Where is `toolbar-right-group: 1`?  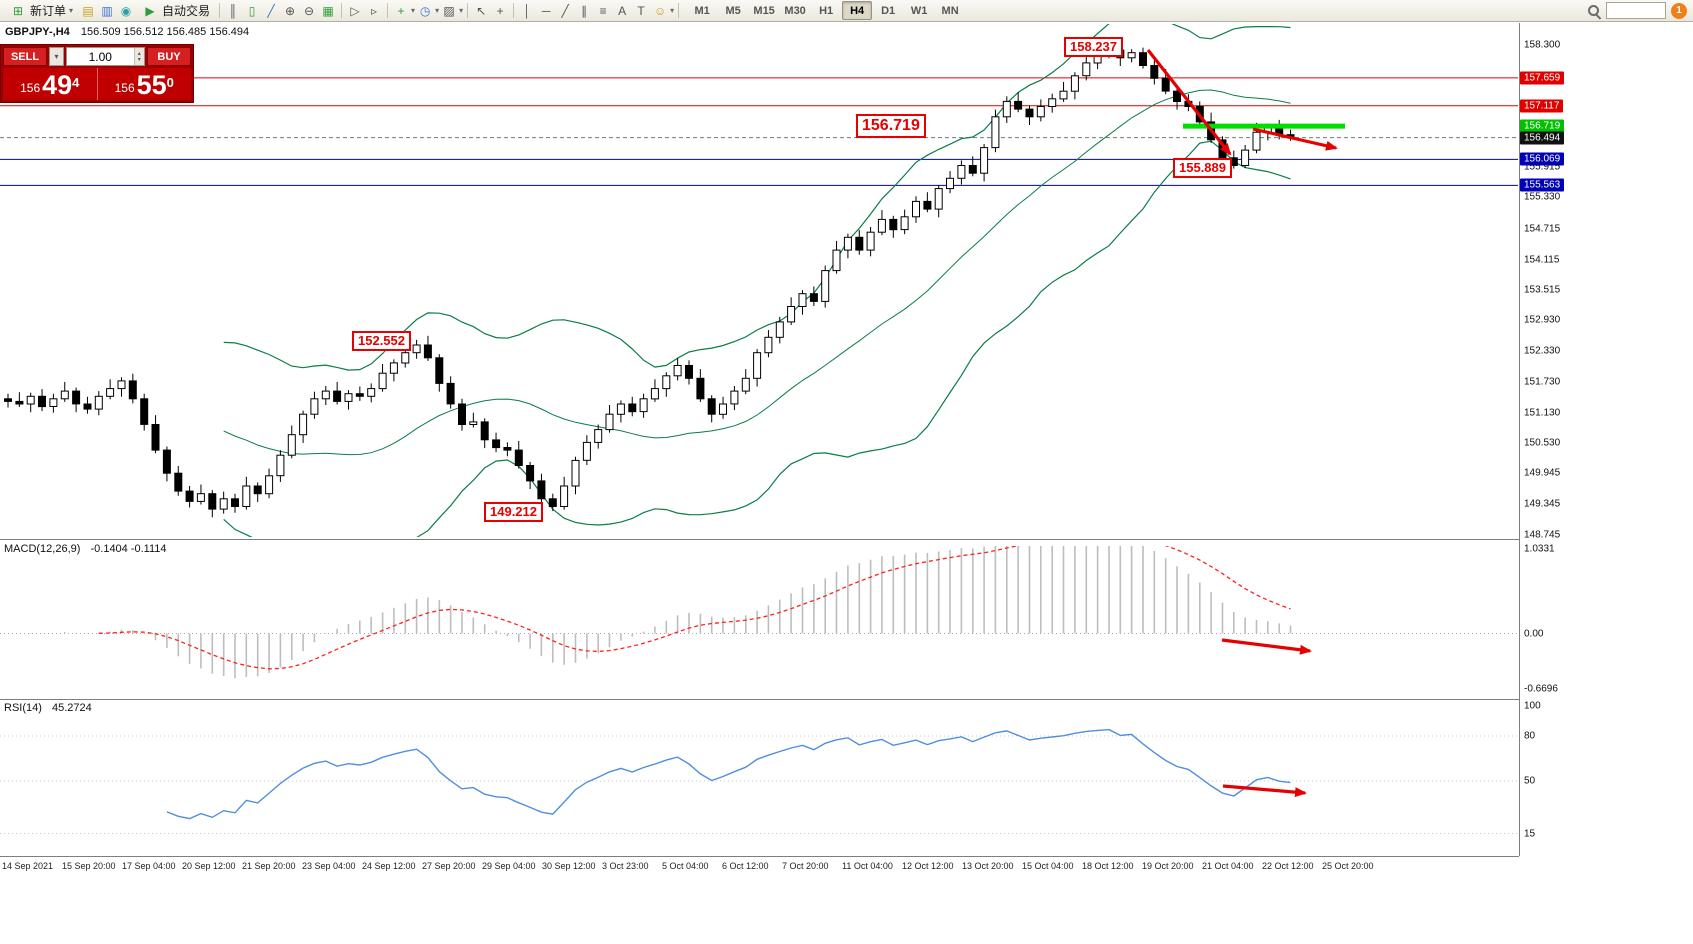
toolbar-right-group: 1 is located at coordinates (1638, 10).